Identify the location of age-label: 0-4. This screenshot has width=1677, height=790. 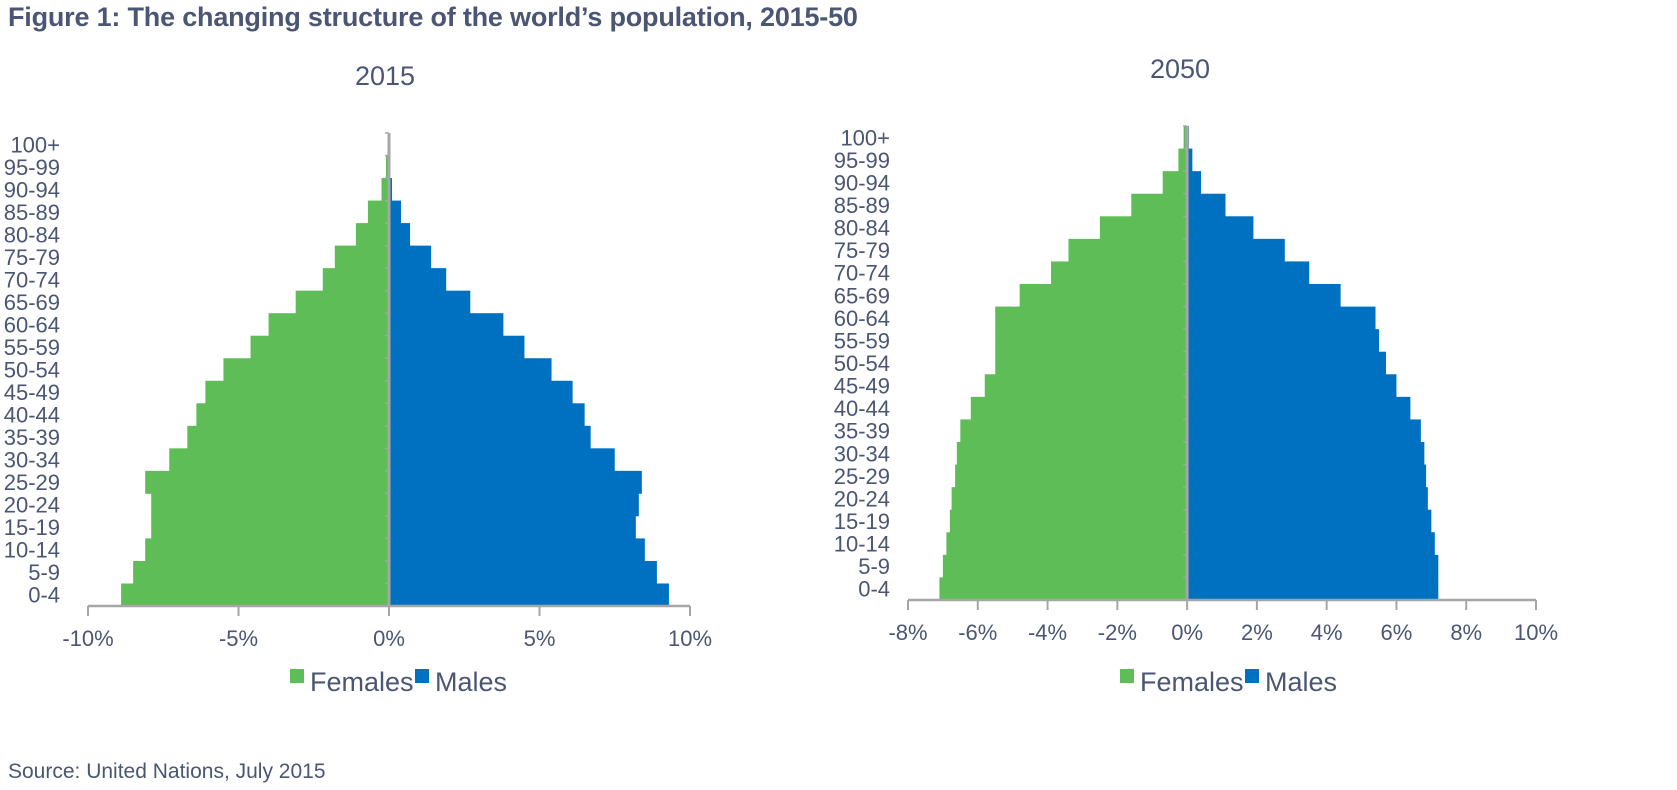
(874, 589).